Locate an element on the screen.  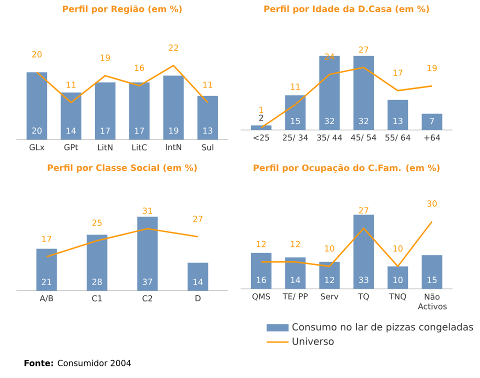
x-tick-label: C2 is located at coordinates (147, 298).